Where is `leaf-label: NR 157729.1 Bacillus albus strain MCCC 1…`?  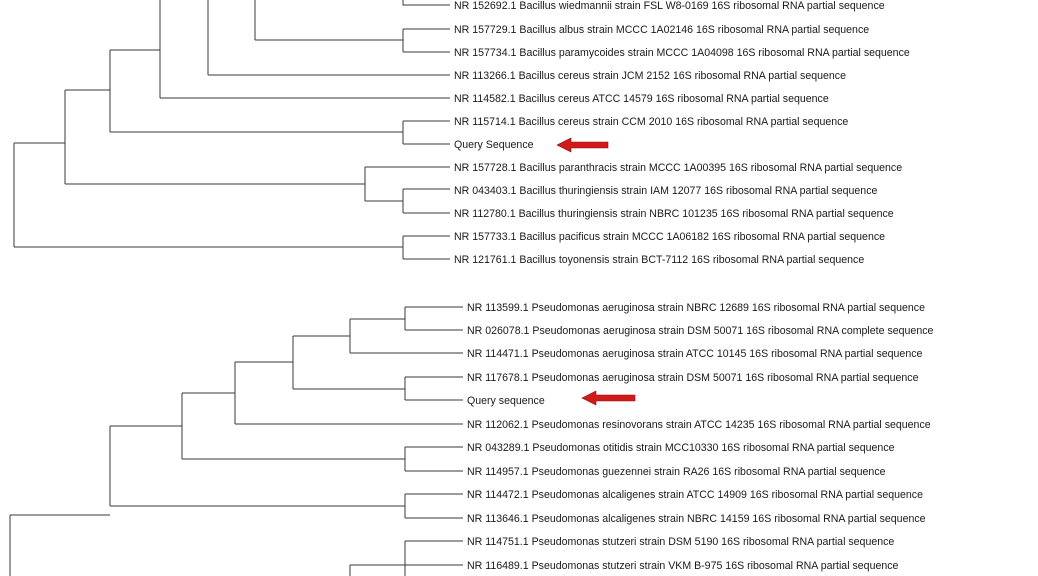
leaf-label: NR 157729.1 Bacillus albus strain MCCC 1… is located at coordinates (661, 30).